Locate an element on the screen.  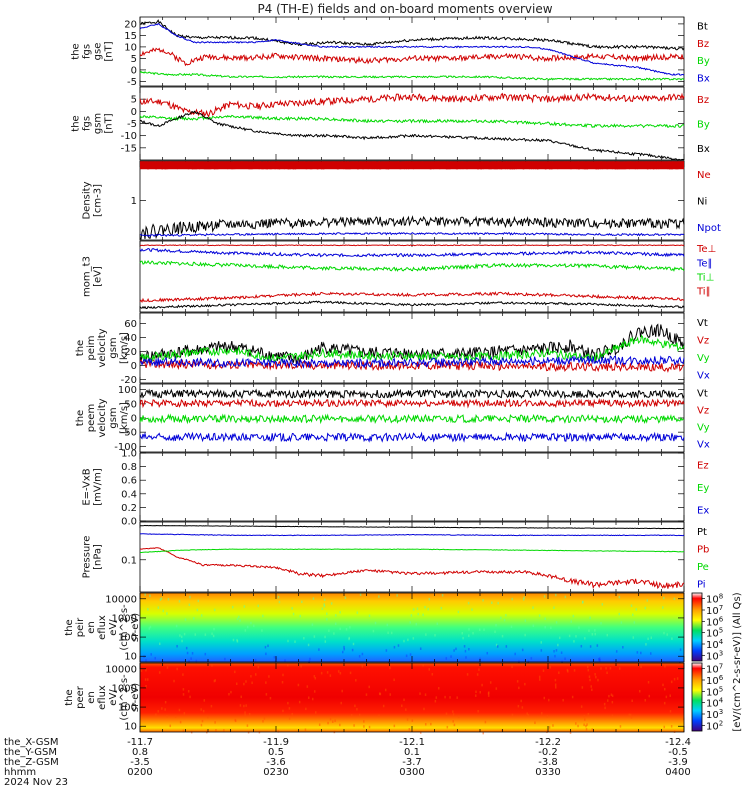
footer-date: 2024 Nov 23 is located at coordinates (36, 782).